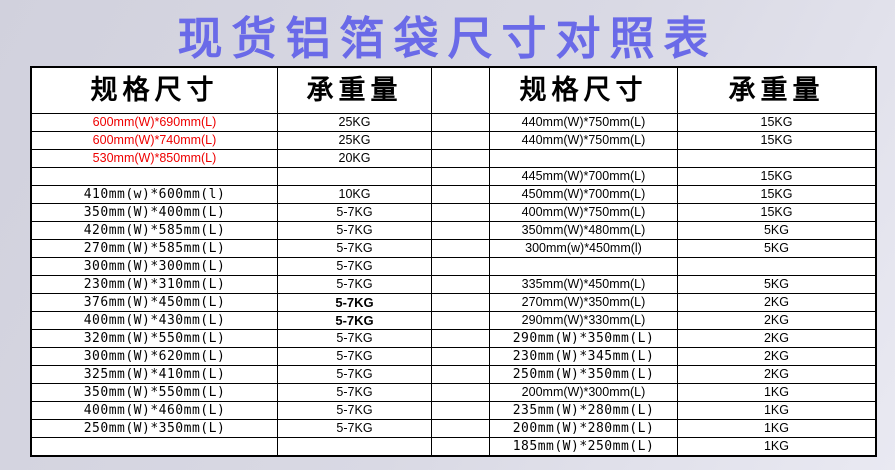  Describe the element at coordinates (154, 338) in the screenshot. I see `spec-cell-left: 320mm(W)*550mm(L)` at that location.